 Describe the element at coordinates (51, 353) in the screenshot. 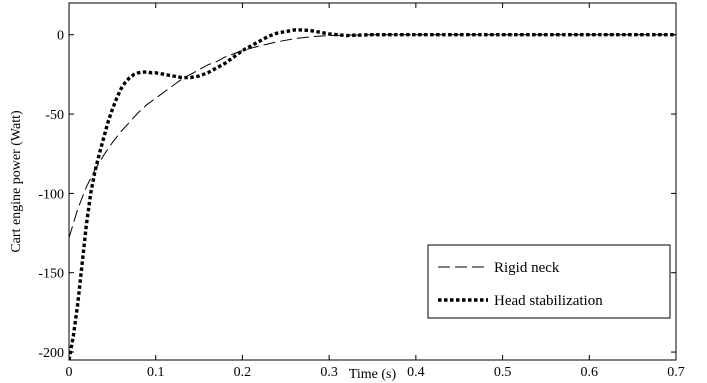

I see `y-tick-label: -200` at that location.